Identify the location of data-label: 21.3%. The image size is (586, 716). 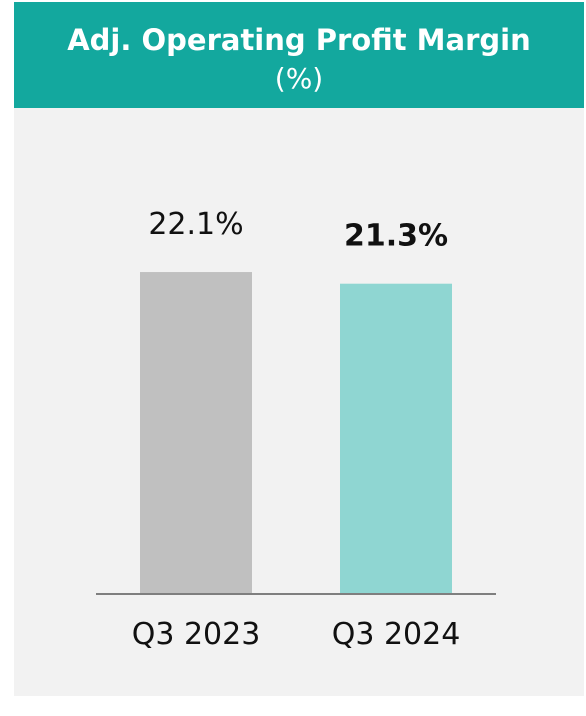
(396, 236).